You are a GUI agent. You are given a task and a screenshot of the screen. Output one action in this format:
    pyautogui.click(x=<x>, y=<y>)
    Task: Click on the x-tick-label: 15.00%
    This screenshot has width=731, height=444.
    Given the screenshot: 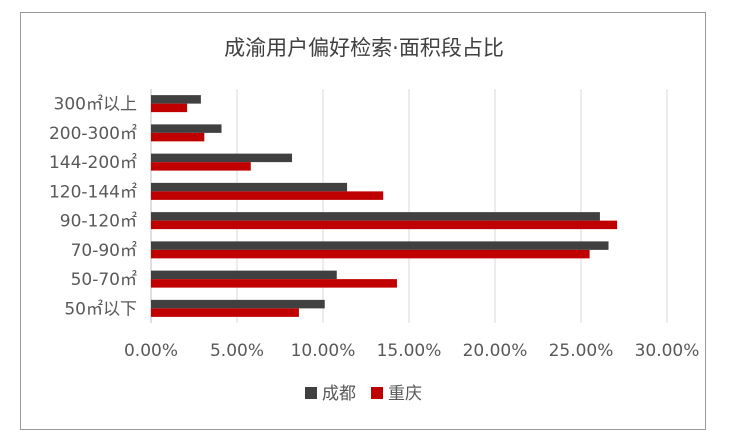 What is the action you would take?
    pyautogui.click(x=409, y=351)
    